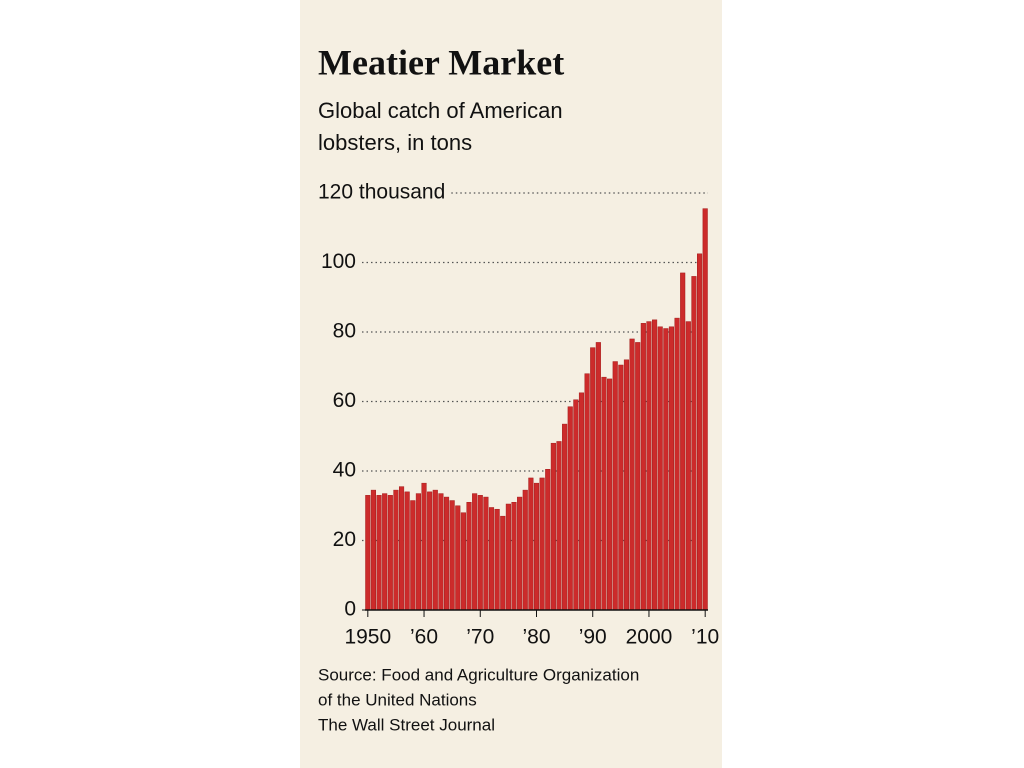 This screenshot has width=1024, height=768. Describe the element at coordinates (406, 724) in the screenshot. I see `source: The Wall Street Journal` at that location.